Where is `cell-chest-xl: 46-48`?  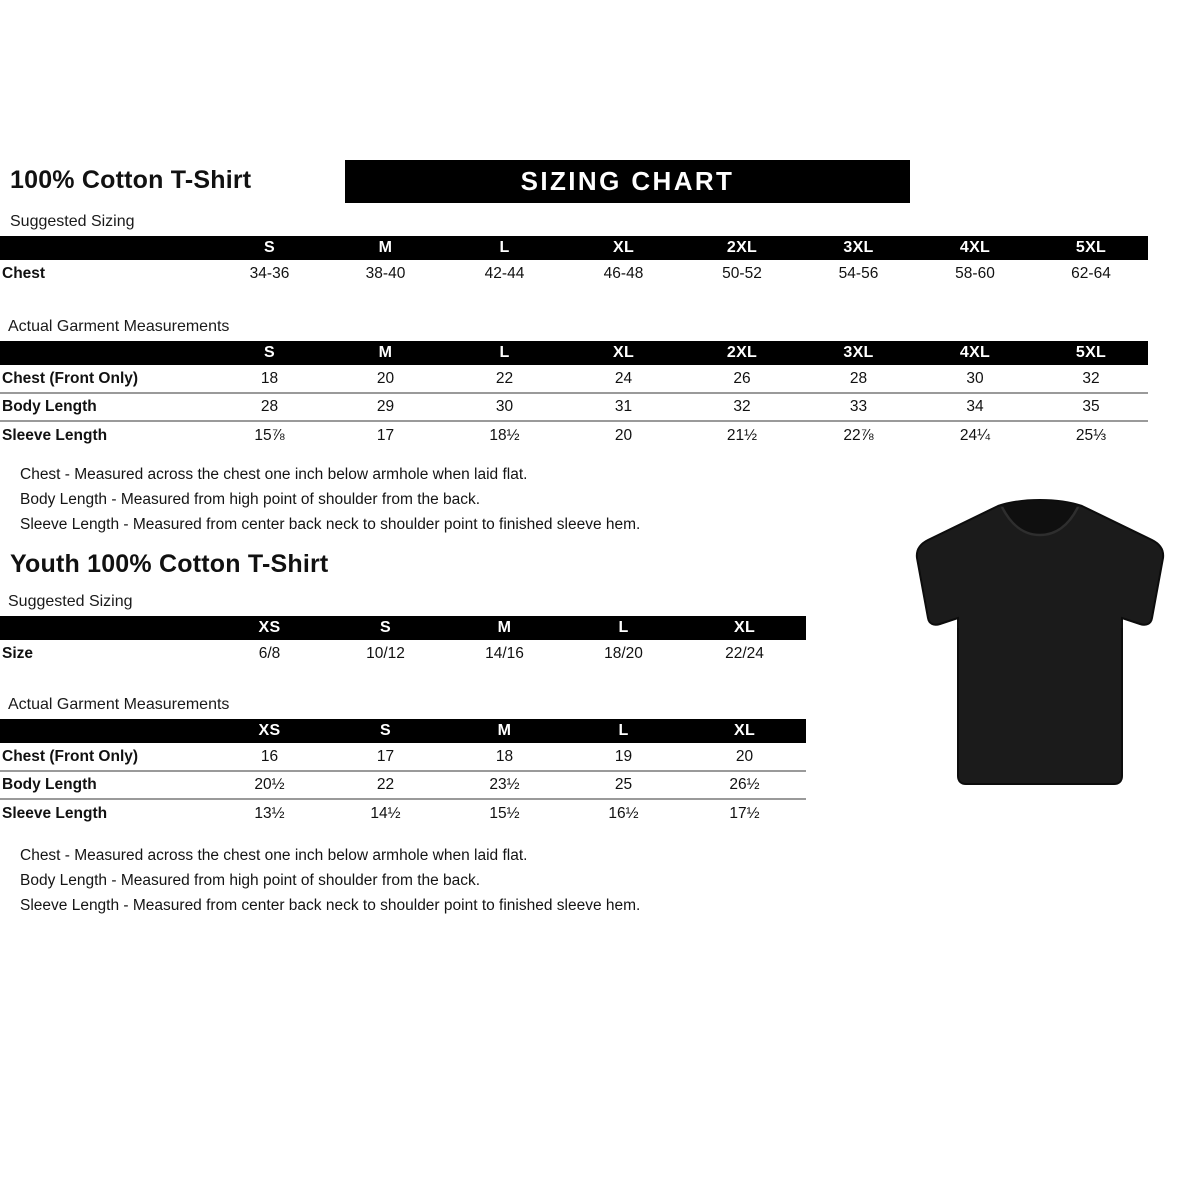 cell-chest-xl: 46-48 is located at coordinates (623, 273).